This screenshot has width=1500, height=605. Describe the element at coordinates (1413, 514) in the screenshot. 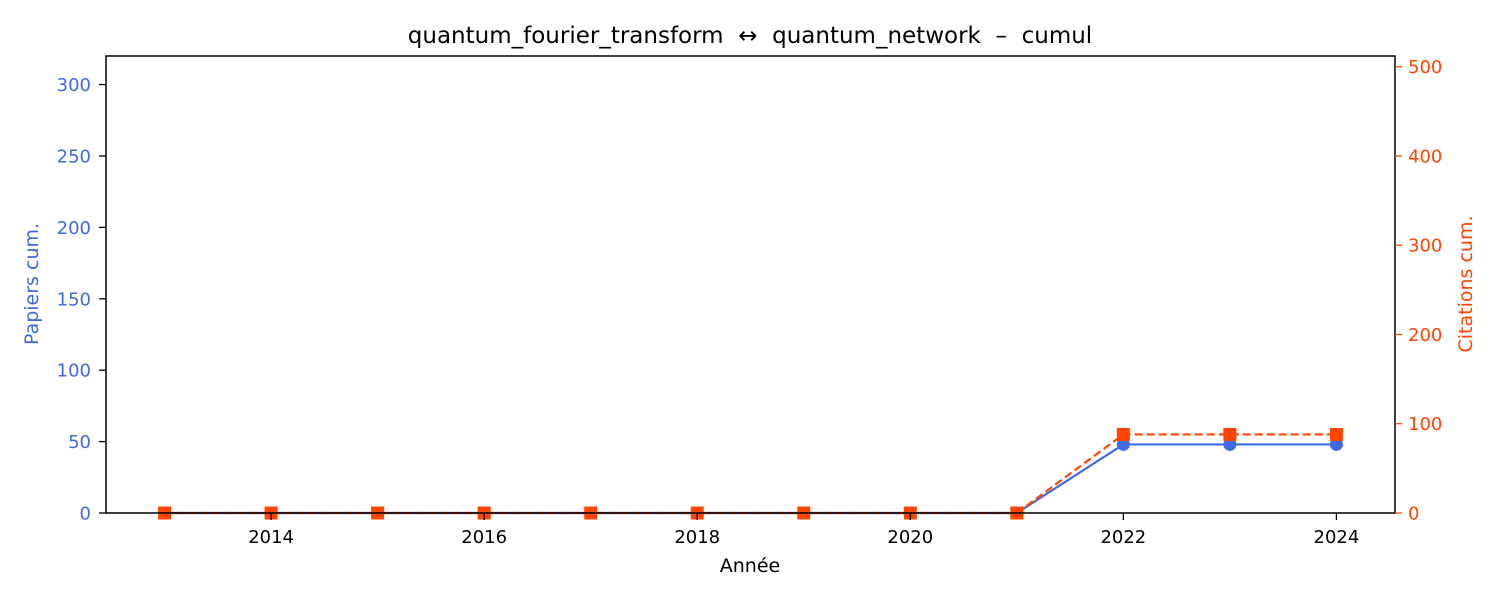

I see `y-right-tick-label: 0` at that location.